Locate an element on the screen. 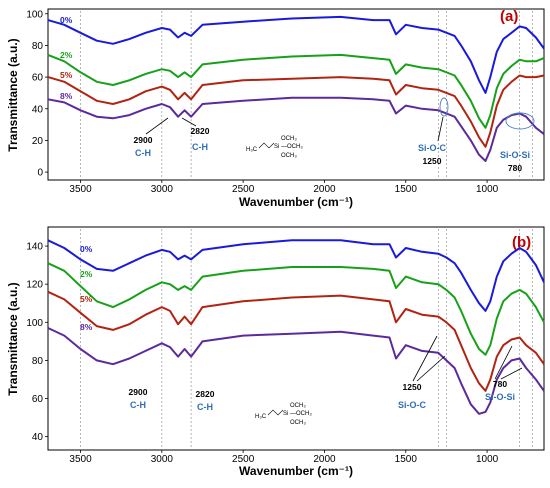  panel-a-structure: H₃C OCH₃ Si —OCH₃ OCH₃ is located at coordinates (274, 147).